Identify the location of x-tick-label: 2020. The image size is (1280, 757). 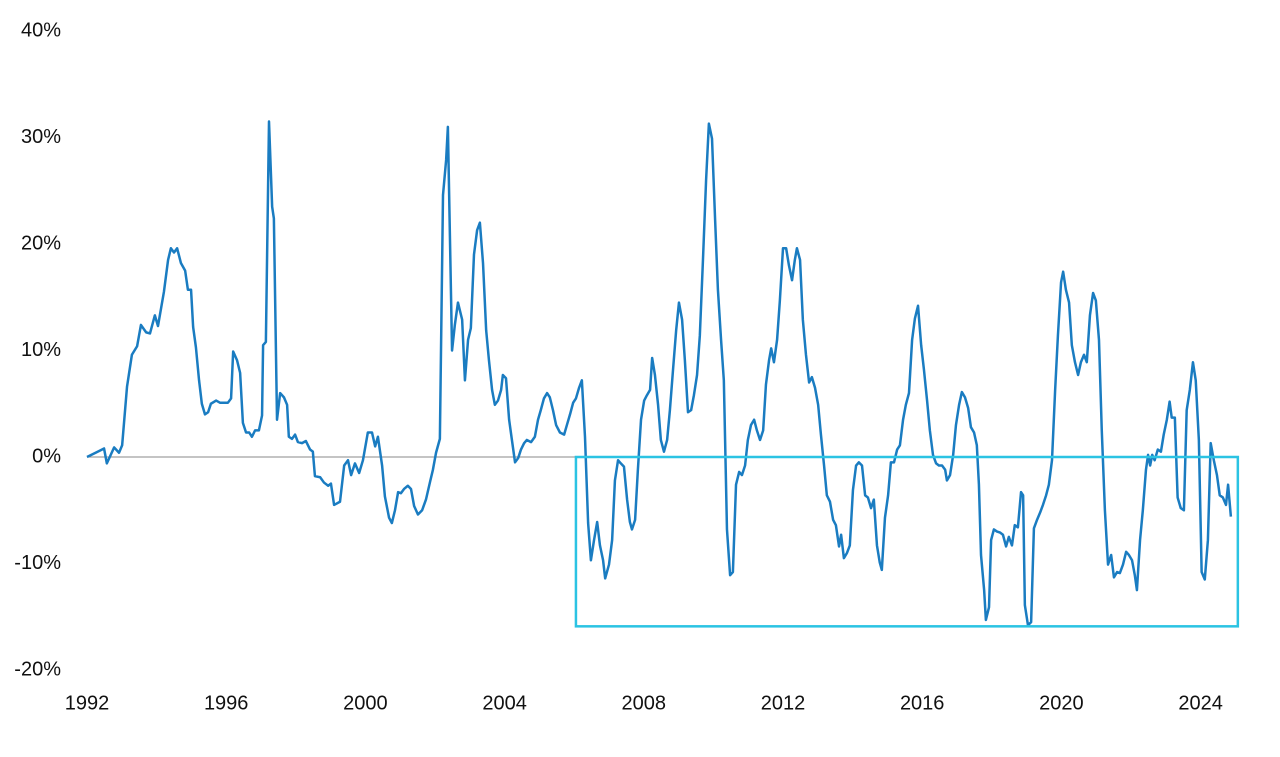
(1061, 703).